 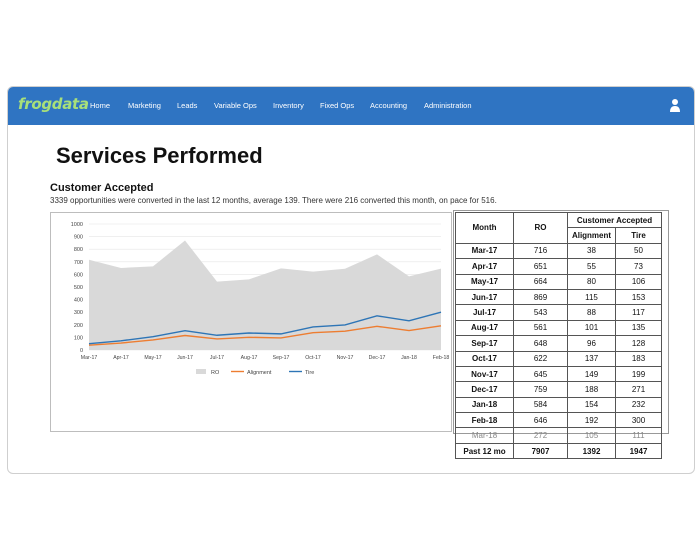 What do you see at coordinates (215, 373) in the screenshot?
I see `legend-ro-label: RO` at bounding box center [215, 373].